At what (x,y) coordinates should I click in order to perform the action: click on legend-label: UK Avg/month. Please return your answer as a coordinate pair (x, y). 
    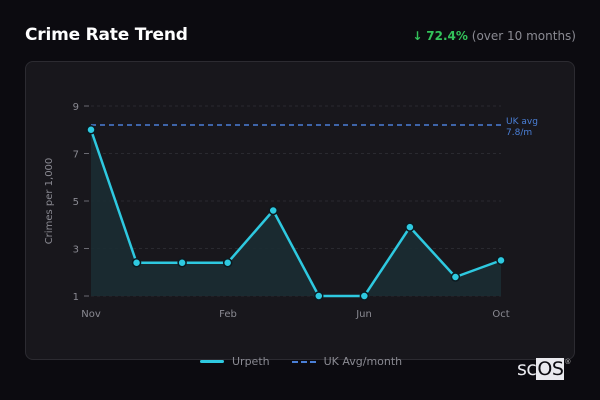
    Looking at the image, I should click on (363, 361).